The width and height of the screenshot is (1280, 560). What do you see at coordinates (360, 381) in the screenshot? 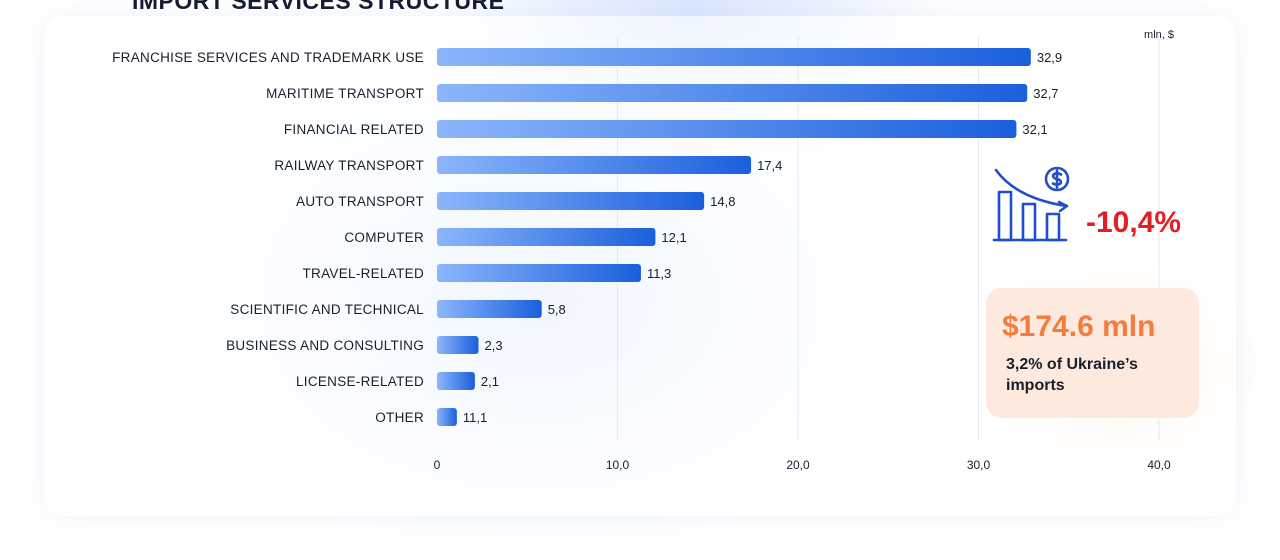
I see `category-label: LICENSE-RELATED` at bounding box center [360, 381].